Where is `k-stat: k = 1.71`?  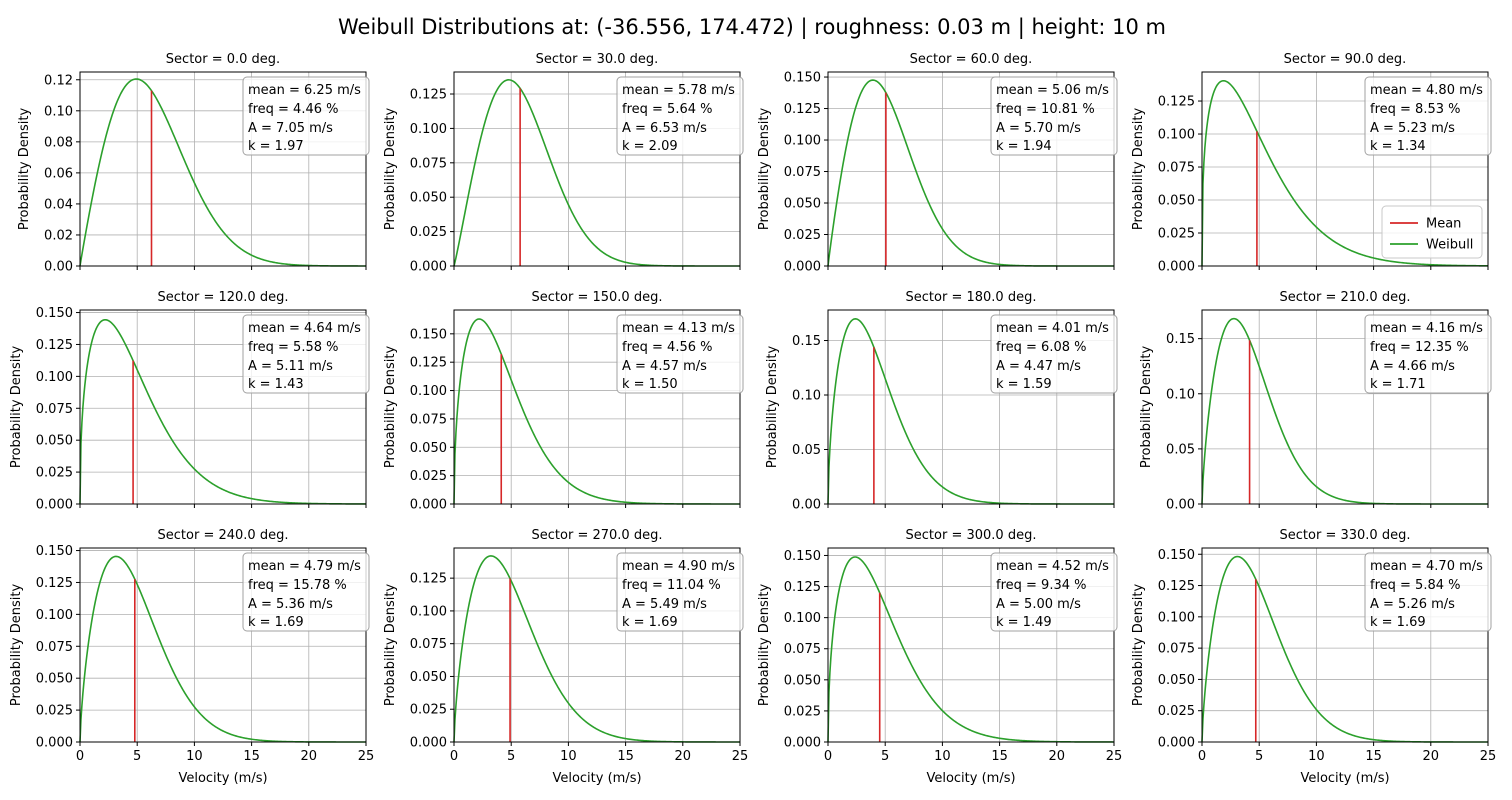 k-stat: k = 1.71 is located at coordinates (1398, 384).